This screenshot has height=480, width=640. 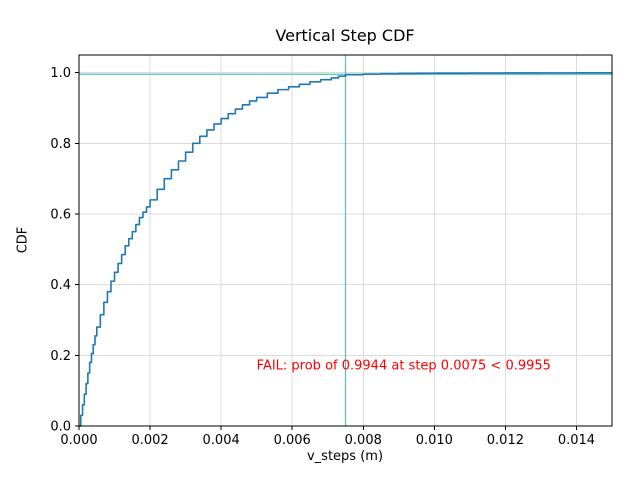 I want to click on x-tick-label: 0.004, so click(x=221, y=440).